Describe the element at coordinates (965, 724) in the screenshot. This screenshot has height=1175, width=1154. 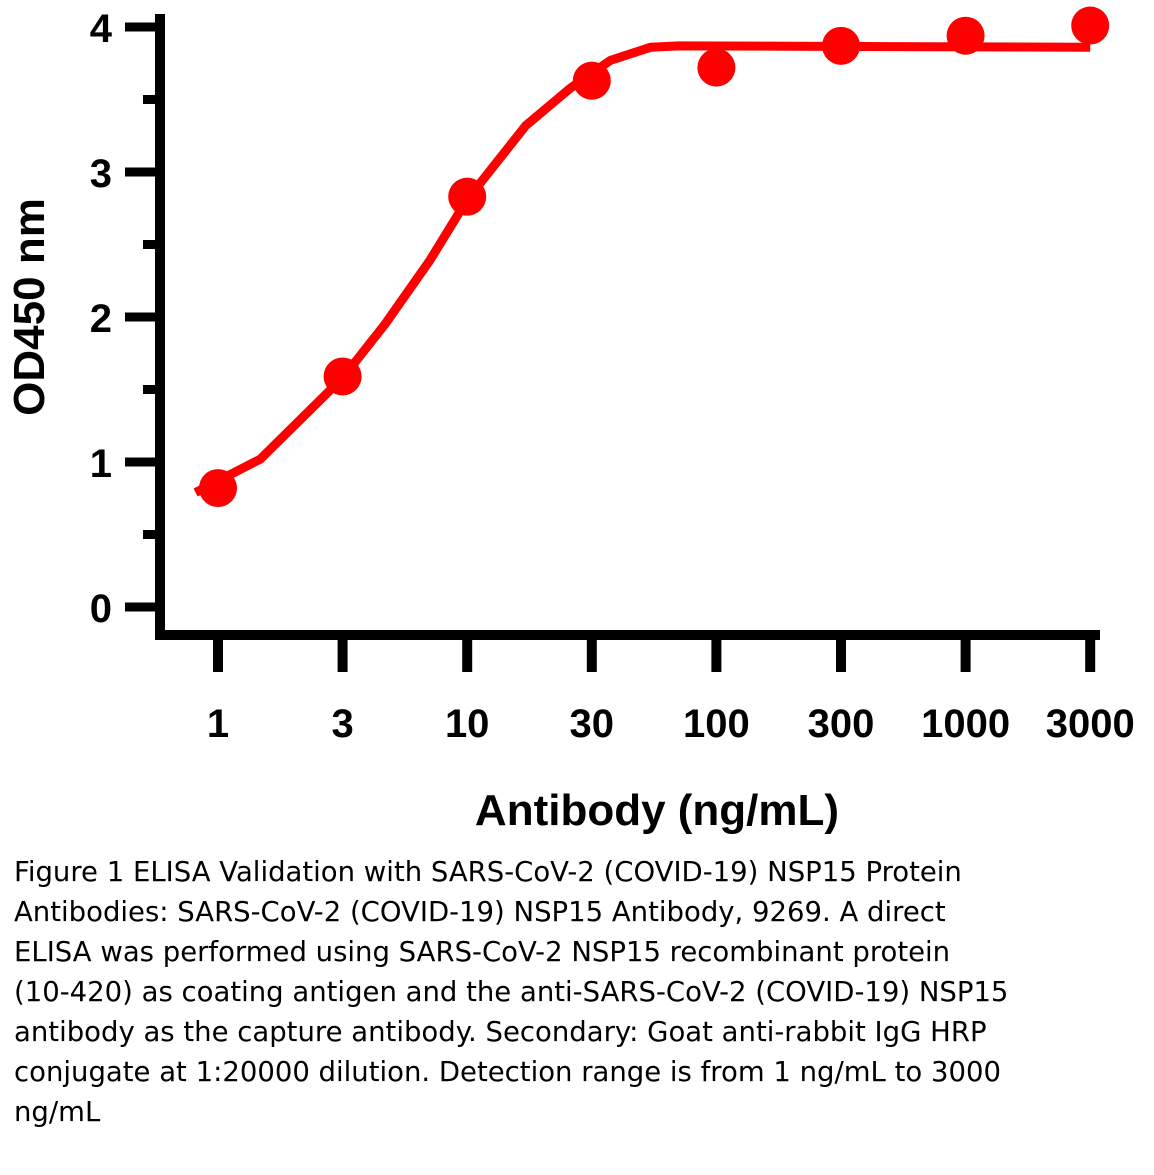
I see `x-tick-label: 1000` at that location.